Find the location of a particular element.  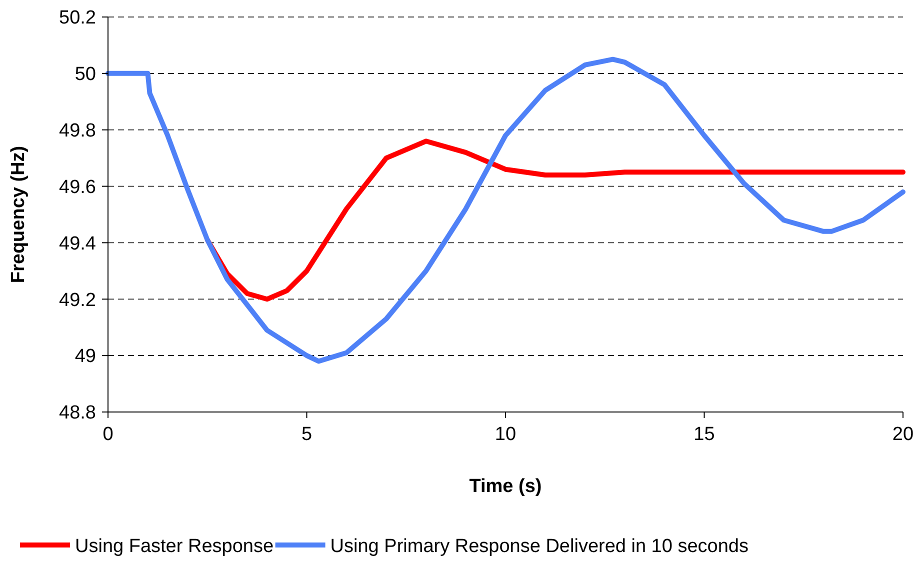

y-tick-label: 49.8 is located at coordinates (77, 131).